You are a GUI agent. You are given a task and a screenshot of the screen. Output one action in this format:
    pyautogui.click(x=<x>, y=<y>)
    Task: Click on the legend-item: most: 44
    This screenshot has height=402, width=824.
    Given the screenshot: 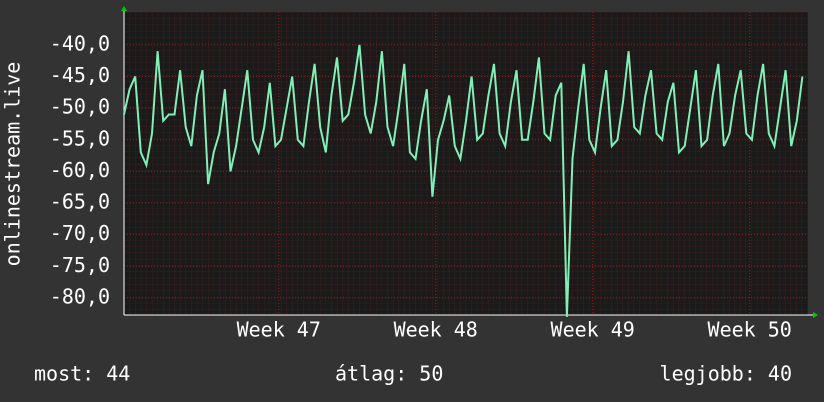 What is the action you would take?
    pyautogui.click(x=82, y=374)
    